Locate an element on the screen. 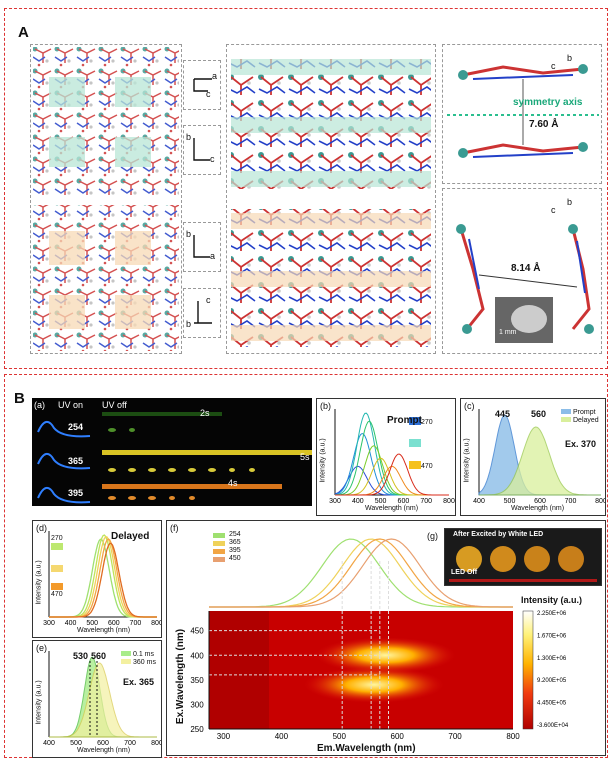  axis-label-c5: c is located at coordinates (553, 66).